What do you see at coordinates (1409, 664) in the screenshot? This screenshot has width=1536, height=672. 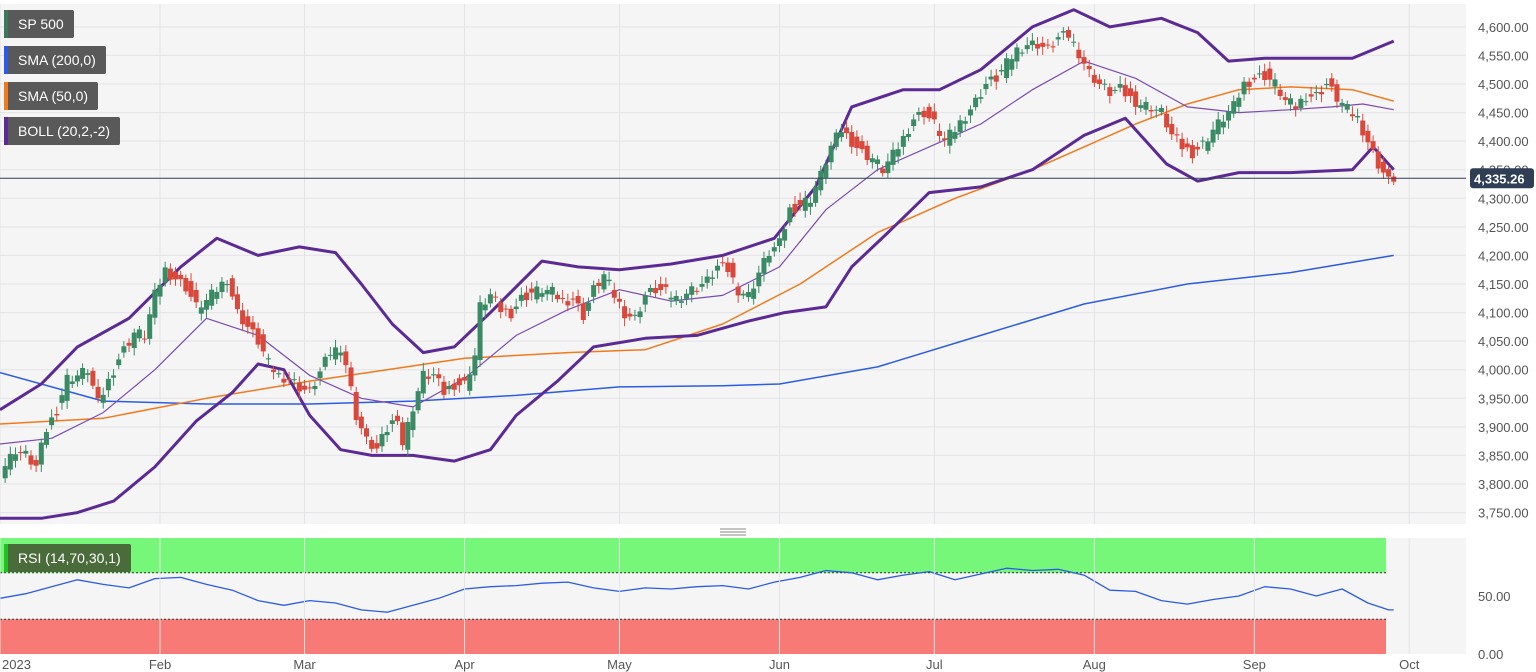 I see `x-tick-label: Oct` at bounding box center [1409, 664].